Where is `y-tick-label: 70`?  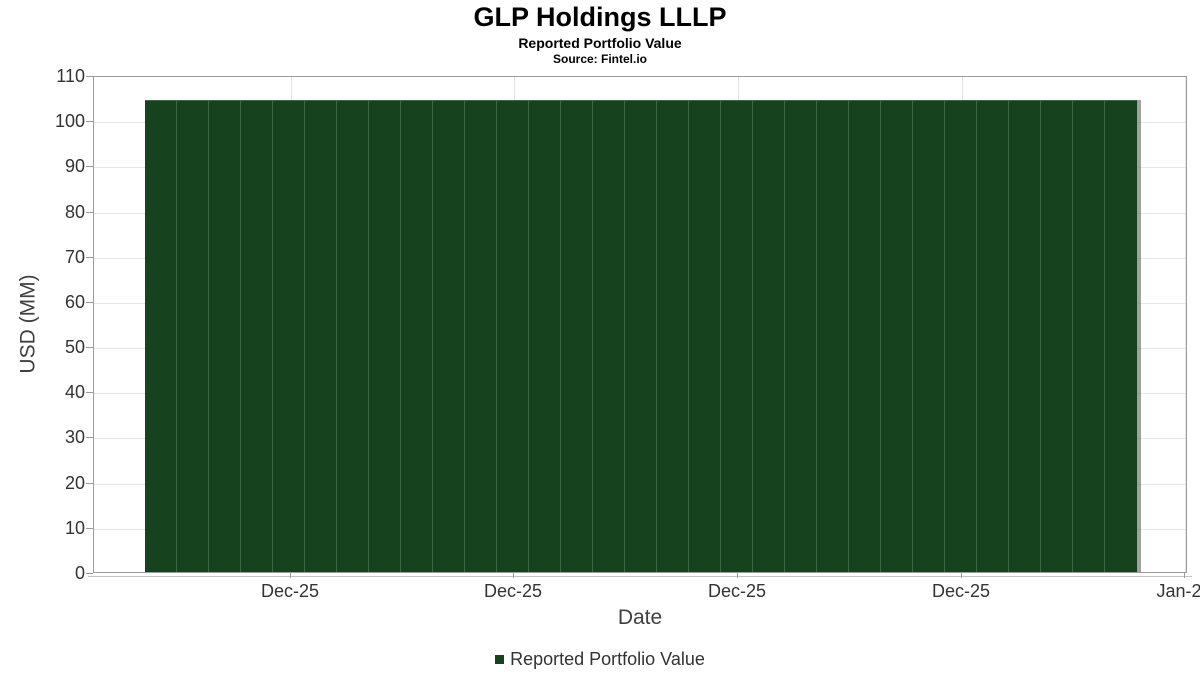
y-tick-label: 70 is located at coordinates (74, 257).